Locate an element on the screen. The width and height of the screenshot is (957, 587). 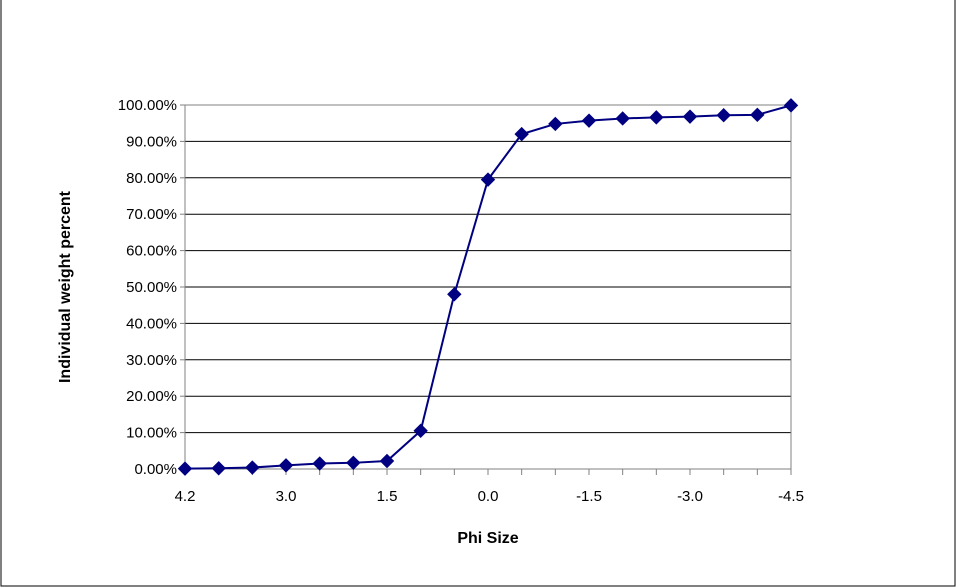
y-tick-label: 100.00% is located at coordinates (147, 105).